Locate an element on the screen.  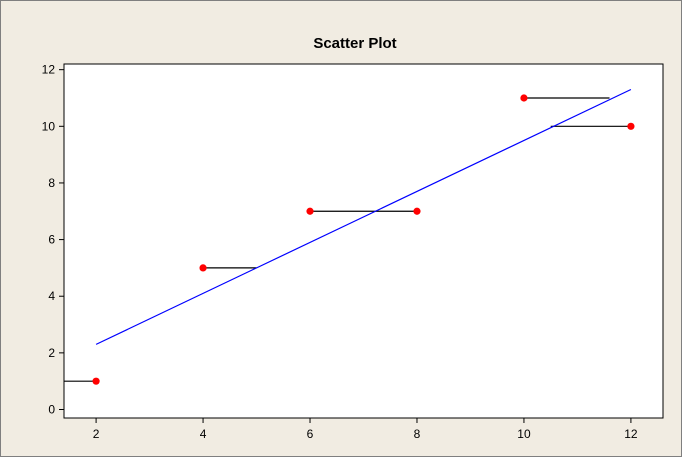
x-tick-label: 8 is located at coordinates (417, 434).